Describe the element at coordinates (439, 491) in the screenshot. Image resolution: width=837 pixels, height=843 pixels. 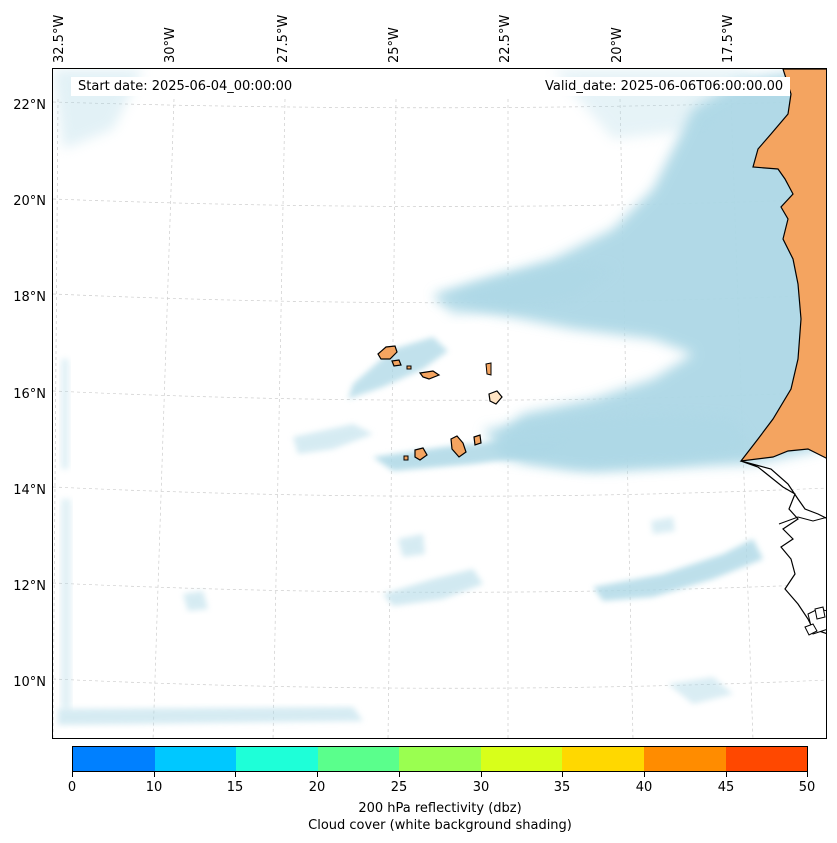
I see `parallel-line` at that location.